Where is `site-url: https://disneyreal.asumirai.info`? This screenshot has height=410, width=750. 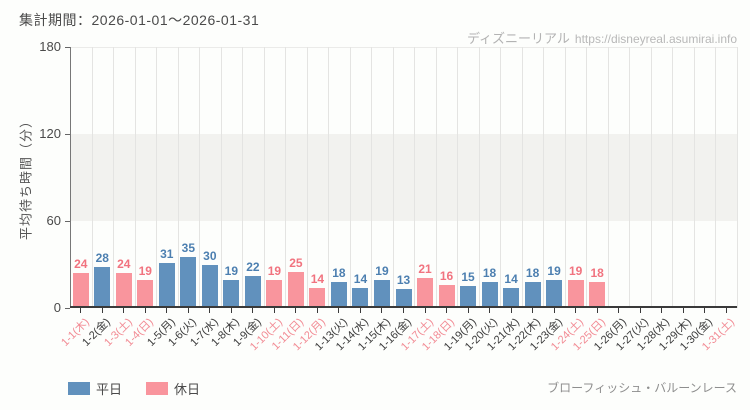 site-url: https://disneyreal.asumirai.info is located at coordinates (655, 39).